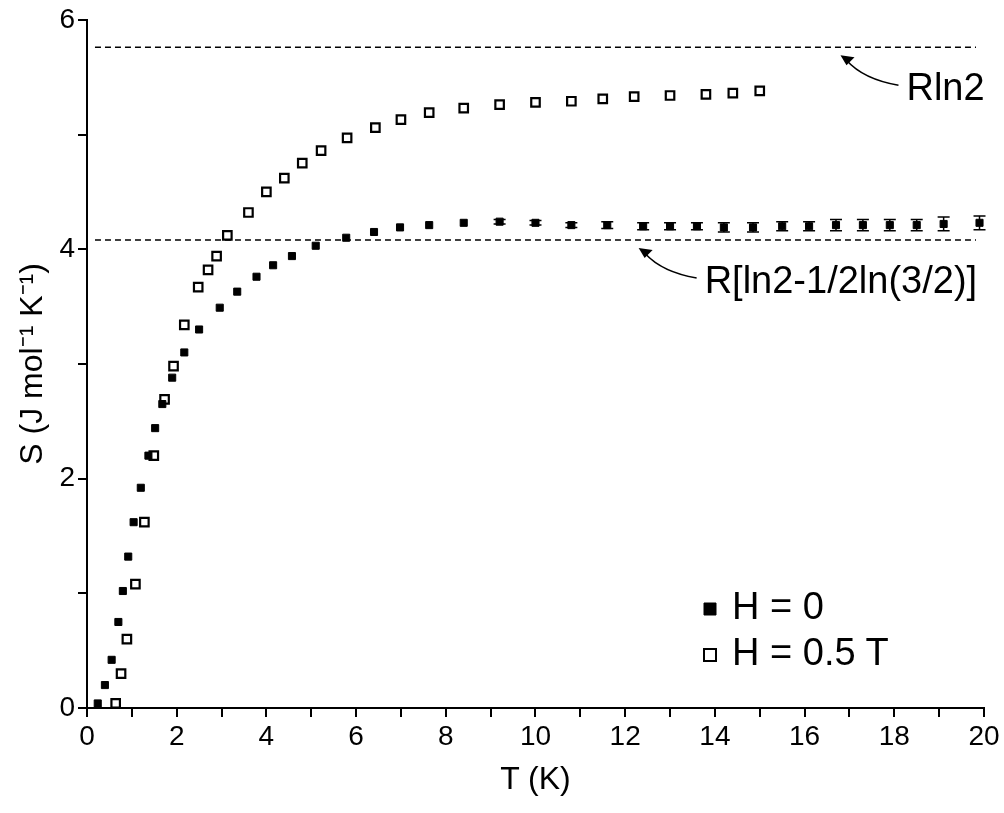 The image size is (1004, 813). What do you see at coordinates (810, 652) in the screenshot?
I see `legend-label: H = 0.5 T` at bounding box center [810, 652].